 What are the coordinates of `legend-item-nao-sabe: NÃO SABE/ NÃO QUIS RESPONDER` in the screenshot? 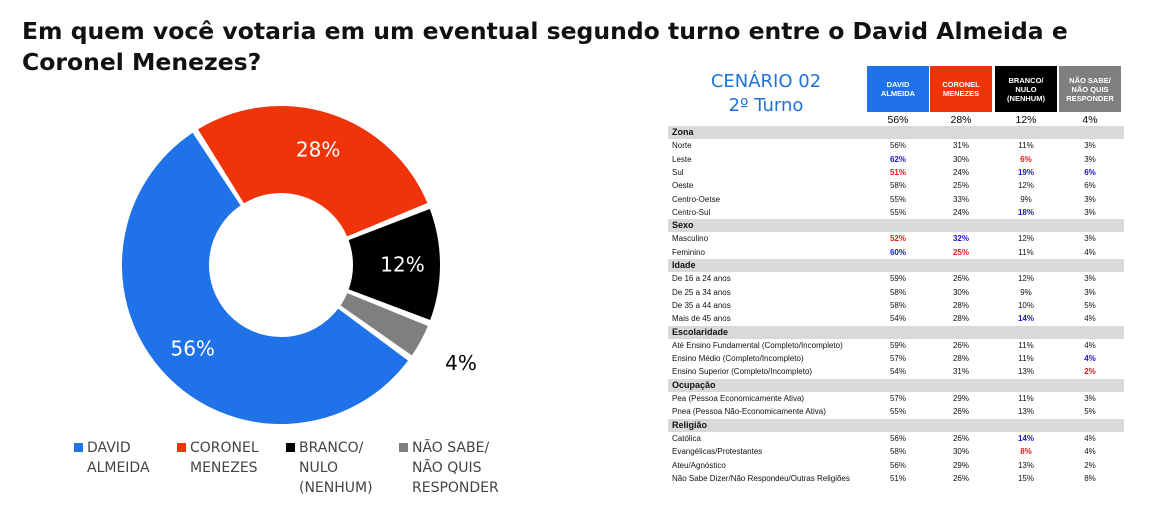 It's located at (449, 468).